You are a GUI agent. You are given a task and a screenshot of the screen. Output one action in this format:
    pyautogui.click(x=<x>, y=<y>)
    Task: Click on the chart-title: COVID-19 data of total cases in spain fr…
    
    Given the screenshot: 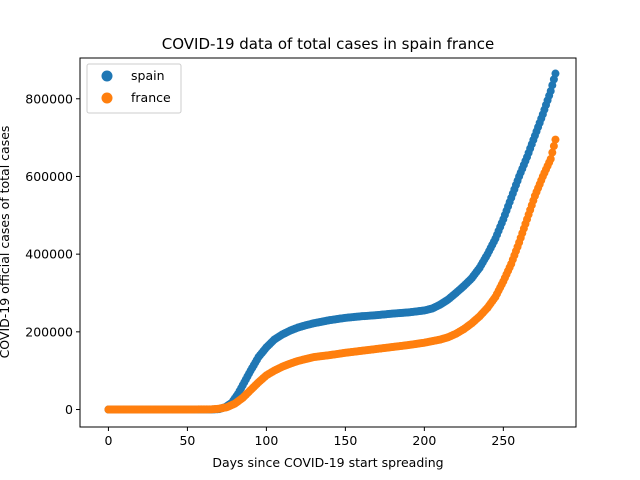 What is the action you would take?
    pyautogui.click(x=328, y=44)
    